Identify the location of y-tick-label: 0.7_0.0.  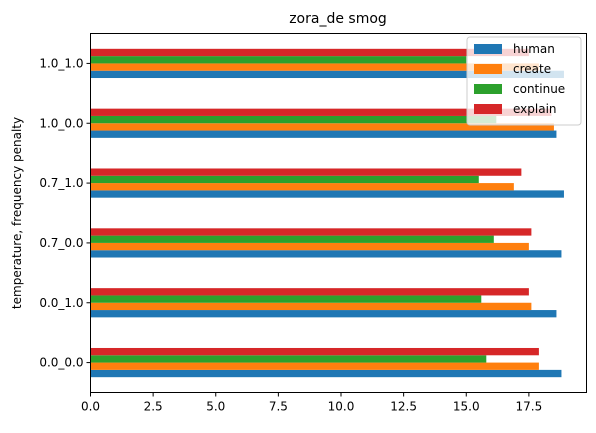
(61, 243).